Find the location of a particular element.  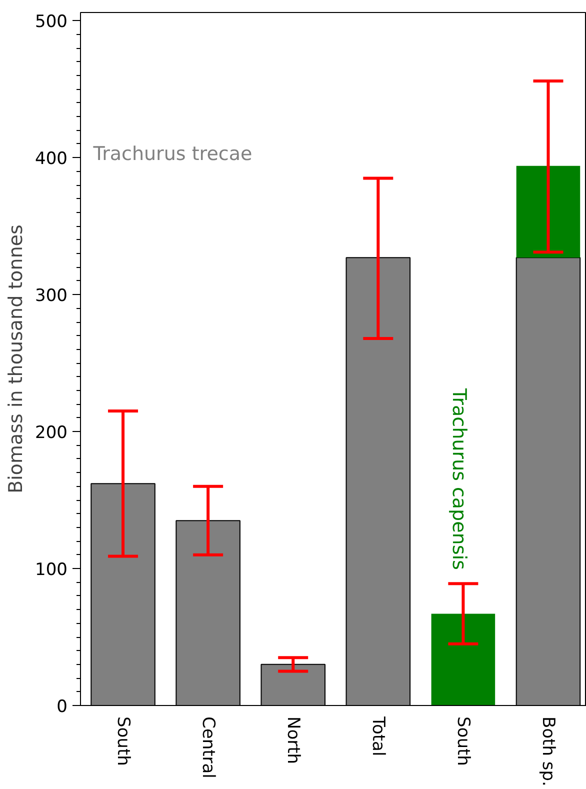

y-tick-label: 300 is located at coordinates (51, 296).